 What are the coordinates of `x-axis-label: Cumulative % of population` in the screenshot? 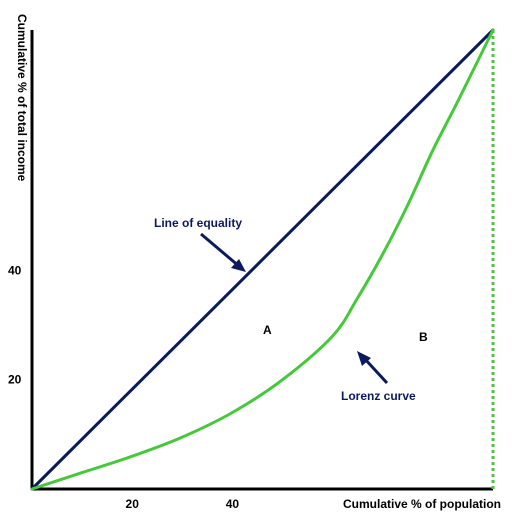 It's located at (422, 504).